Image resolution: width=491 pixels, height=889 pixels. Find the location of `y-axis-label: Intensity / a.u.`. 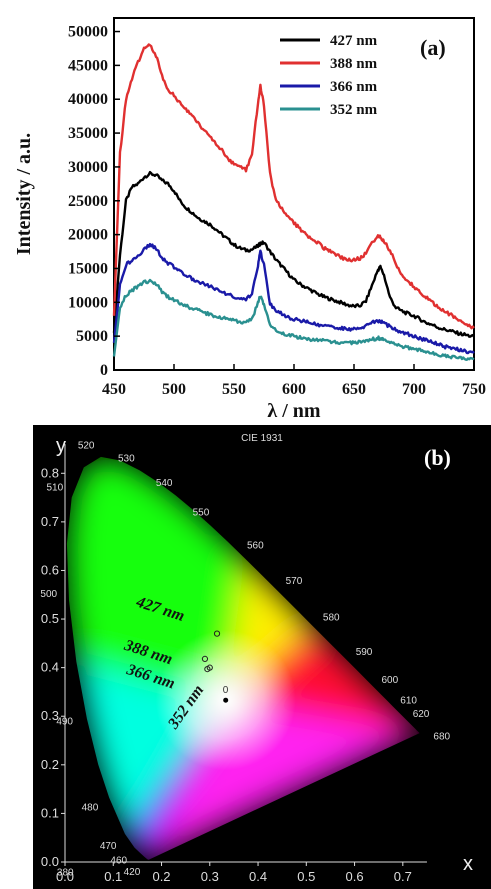

y-axis-label: Intensity / a.u. is located at coordinates (24, 194).